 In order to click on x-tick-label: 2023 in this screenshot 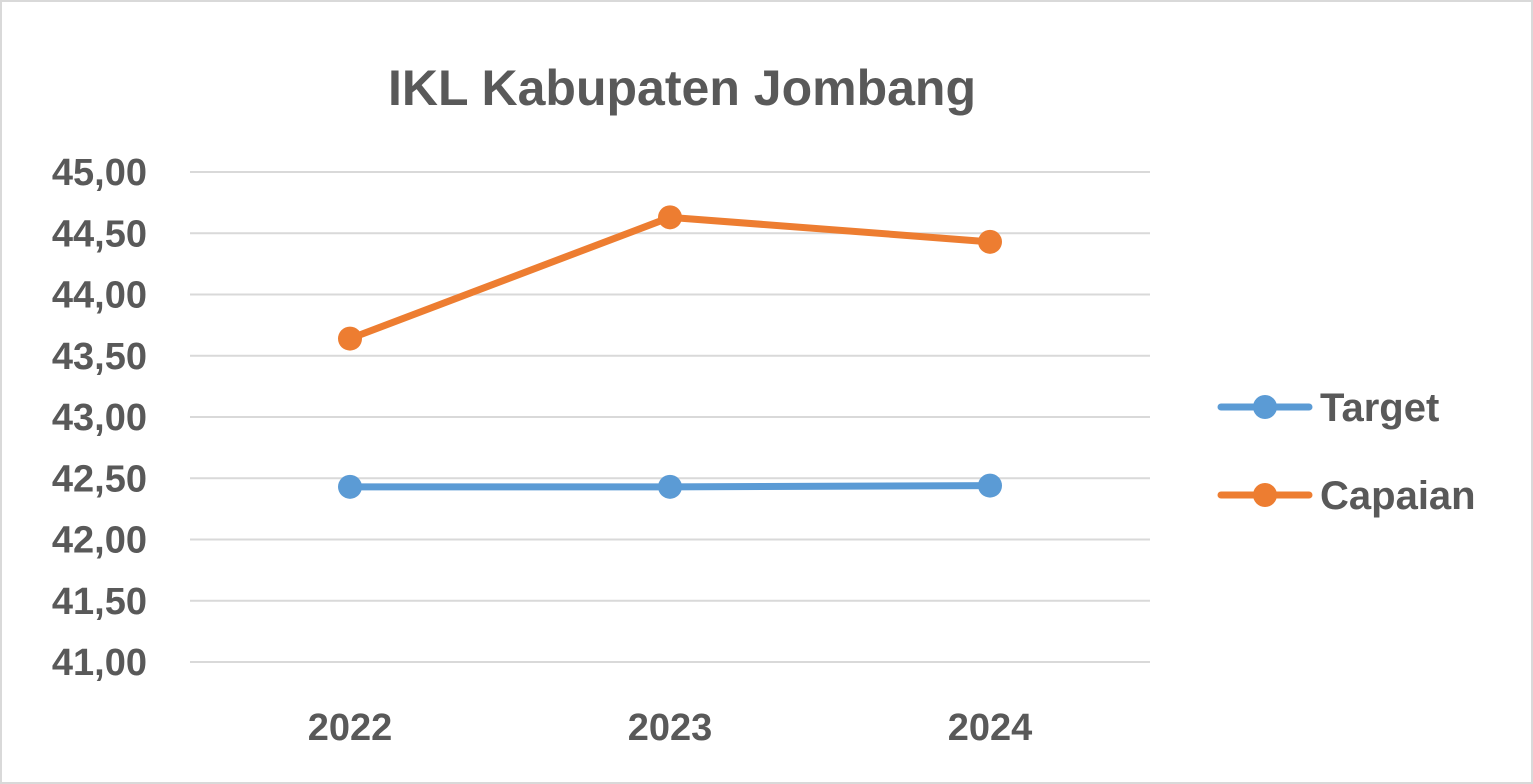, I will do `click(670, 728)`.